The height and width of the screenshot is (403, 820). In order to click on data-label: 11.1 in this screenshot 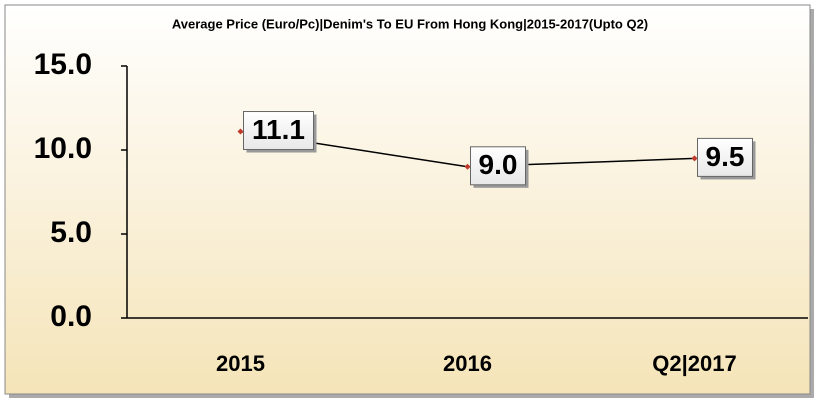, I will do `click(278, 129)`.